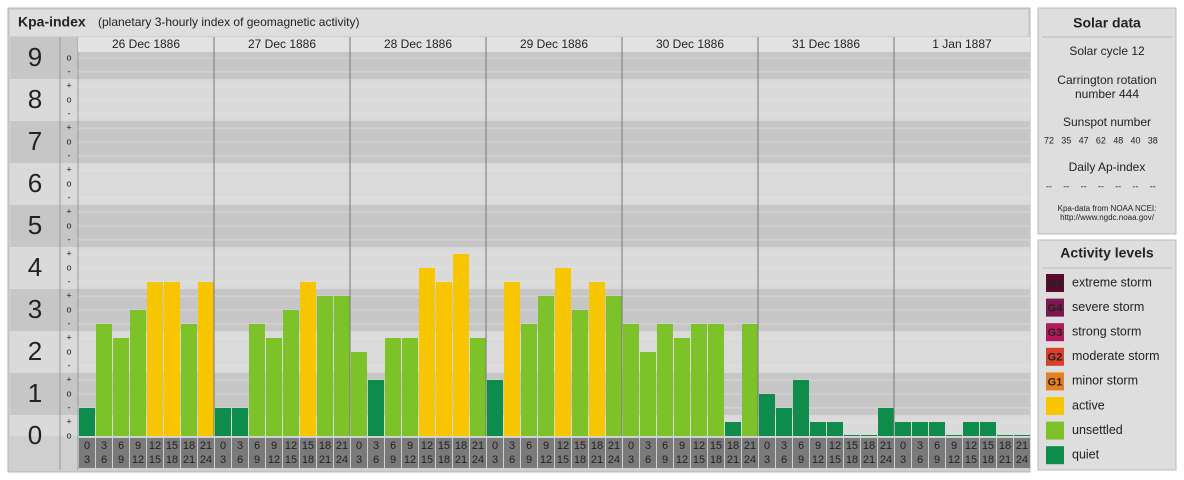 This screenshot has height=480, width=1184. What do you see at coordinates (35, 57) in the screenshot?
I see `y-tick-label: 9` at bounding box center [35, 57].